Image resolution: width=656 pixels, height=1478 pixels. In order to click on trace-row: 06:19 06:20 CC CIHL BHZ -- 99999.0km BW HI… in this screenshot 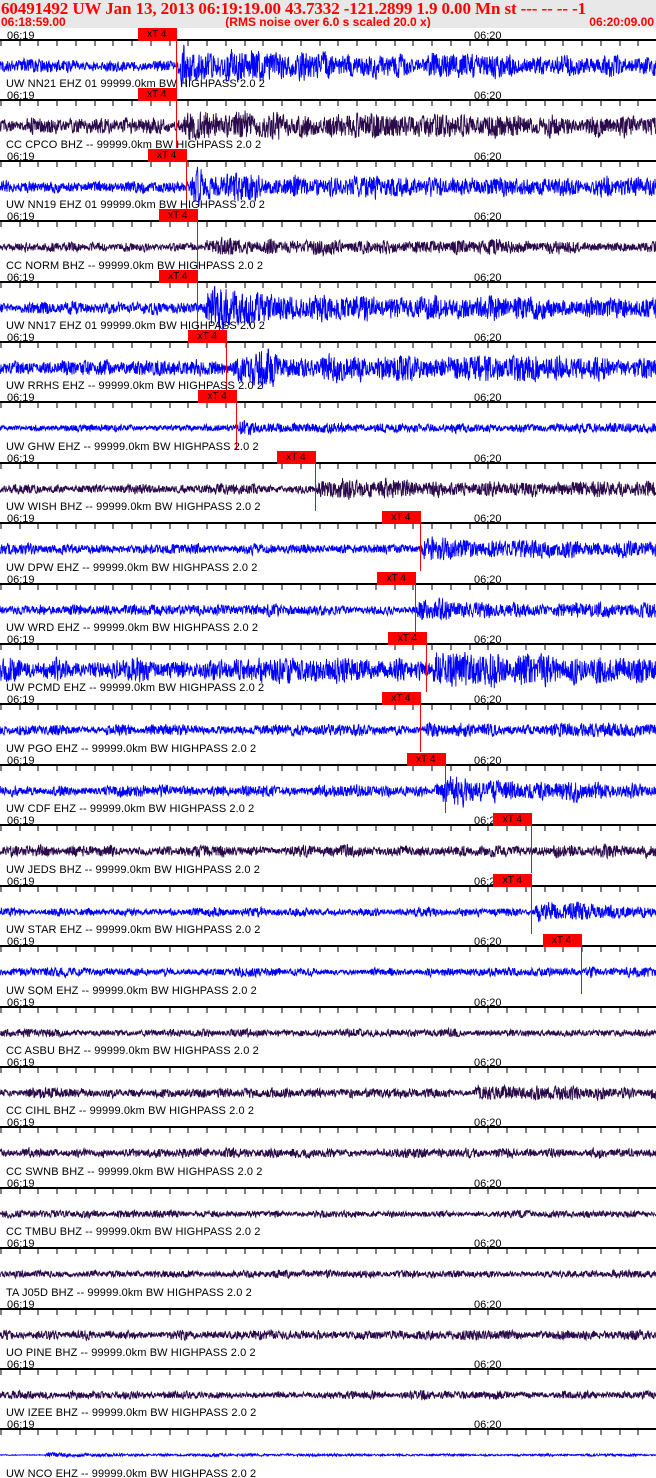, I will do `click(328, 1085)`.